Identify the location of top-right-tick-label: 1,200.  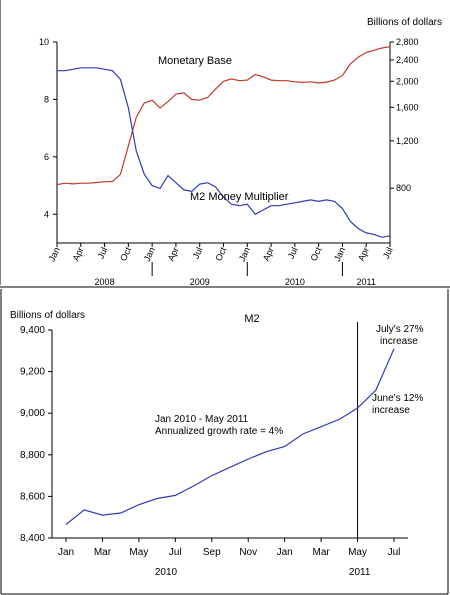
(407, 141).